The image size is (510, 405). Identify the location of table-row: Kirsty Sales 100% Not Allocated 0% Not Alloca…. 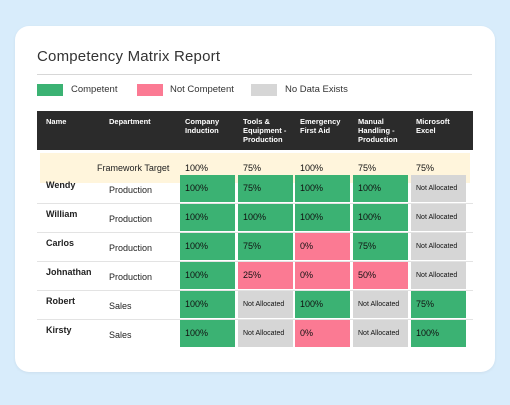
(255, 333).